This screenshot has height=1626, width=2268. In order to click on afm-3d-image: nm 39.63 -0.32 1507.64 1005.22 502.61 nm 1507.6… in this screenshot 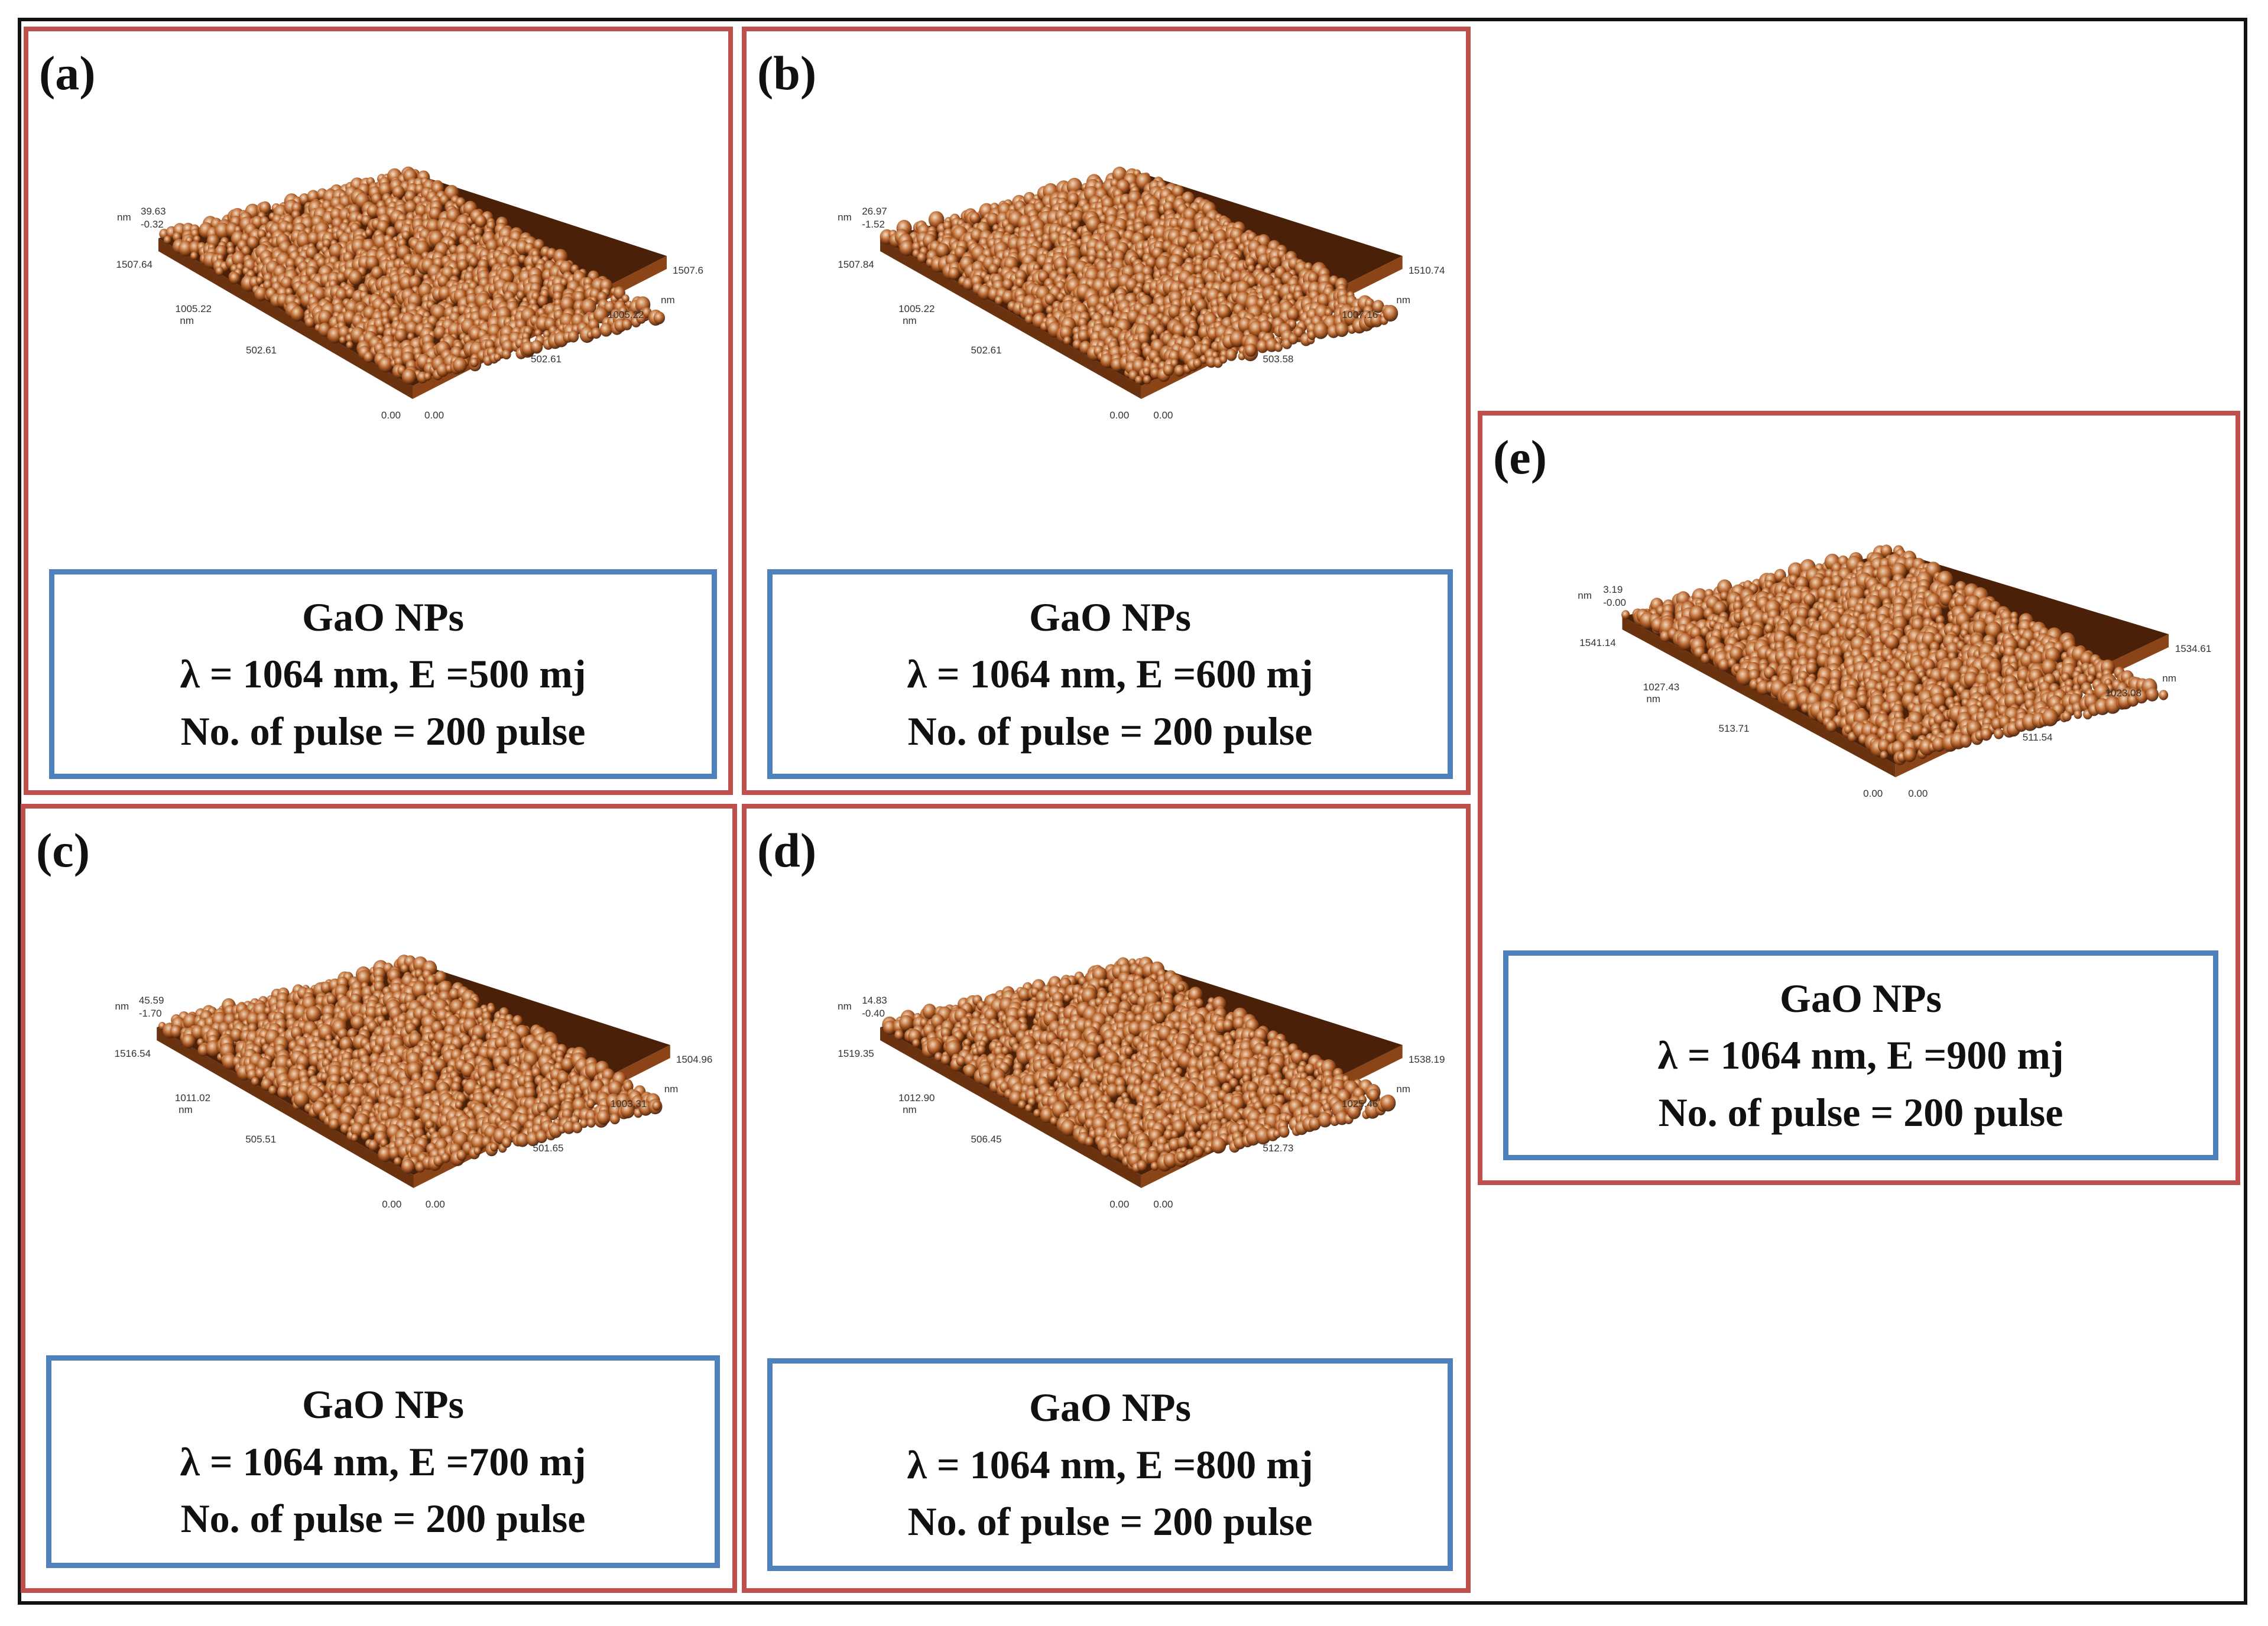, I will do `click(410, 294)`.